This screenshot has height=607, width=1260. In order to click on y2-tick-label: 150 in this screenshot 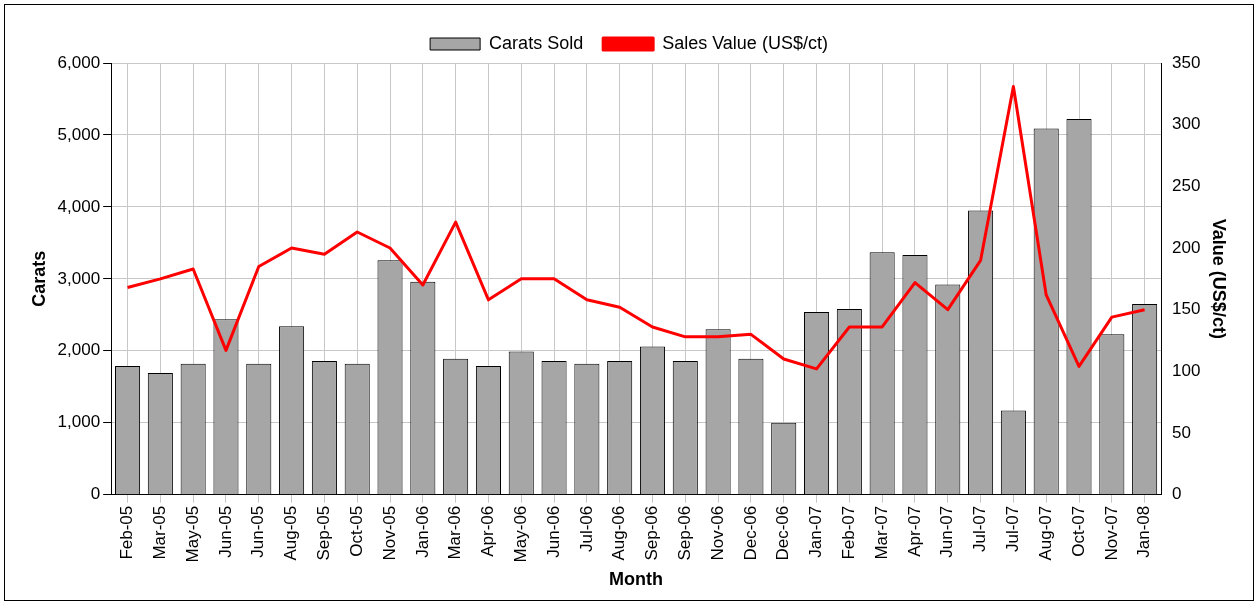, I will do `click(1186, 309)`.